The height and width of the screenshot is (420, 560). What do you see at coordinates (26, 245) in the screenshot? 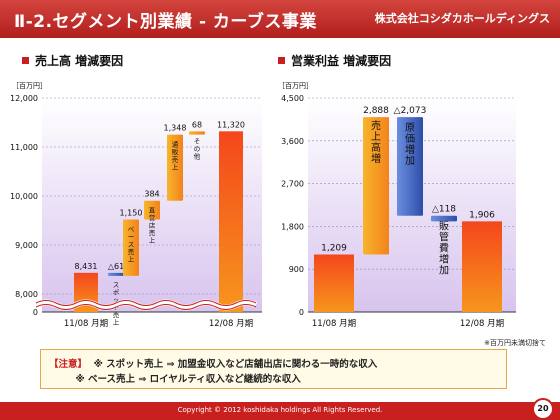
I see `y-tick-label: 9,000` at bounding box center [26, 245].